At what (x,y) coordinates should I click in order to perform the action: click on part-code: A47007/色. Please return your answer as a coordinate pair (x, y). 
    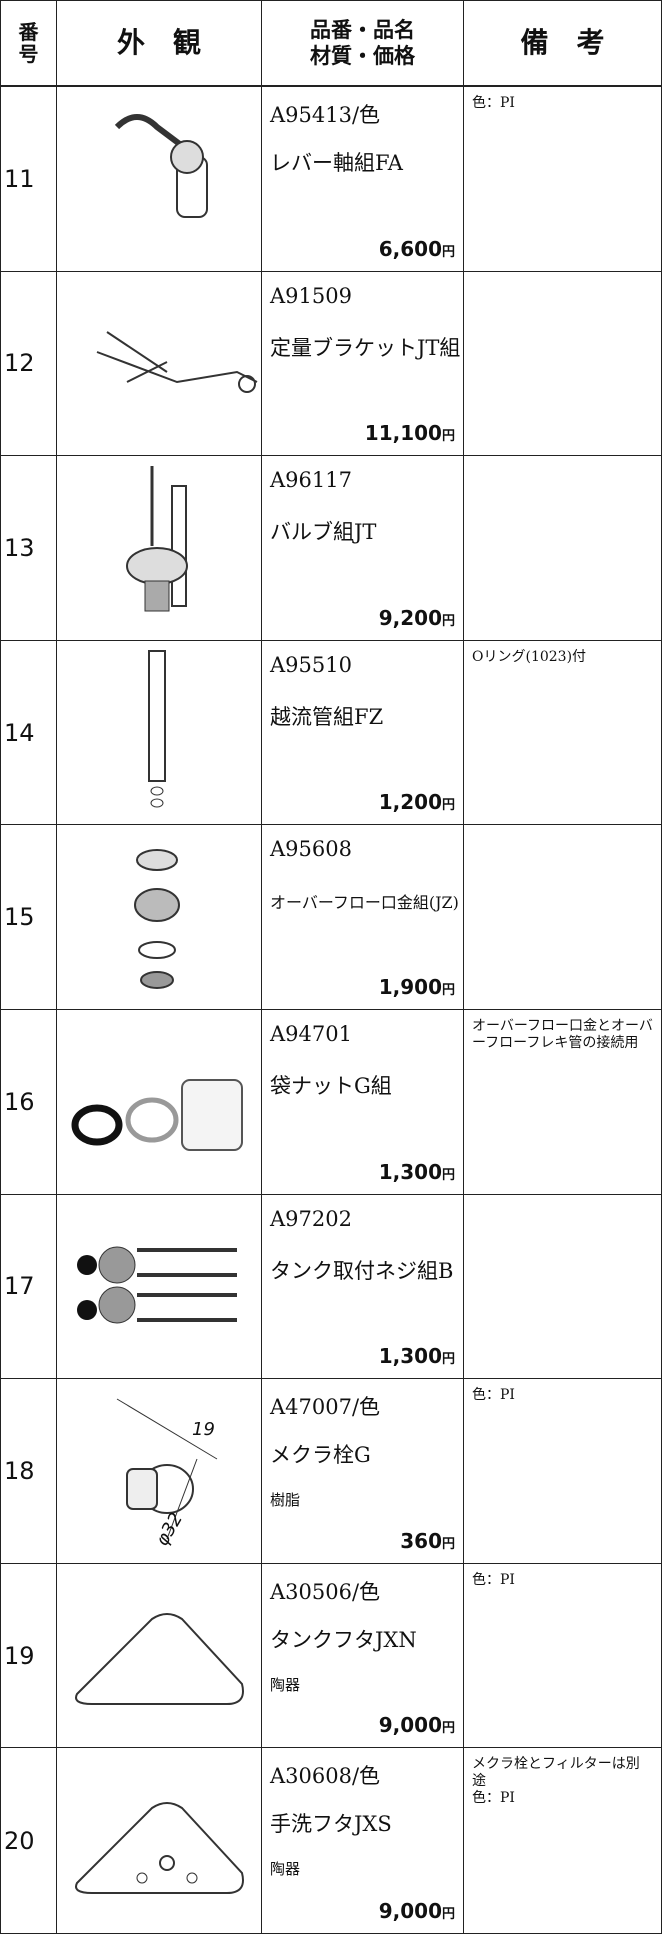
    Looking at the image, I should click on (325, 1407).